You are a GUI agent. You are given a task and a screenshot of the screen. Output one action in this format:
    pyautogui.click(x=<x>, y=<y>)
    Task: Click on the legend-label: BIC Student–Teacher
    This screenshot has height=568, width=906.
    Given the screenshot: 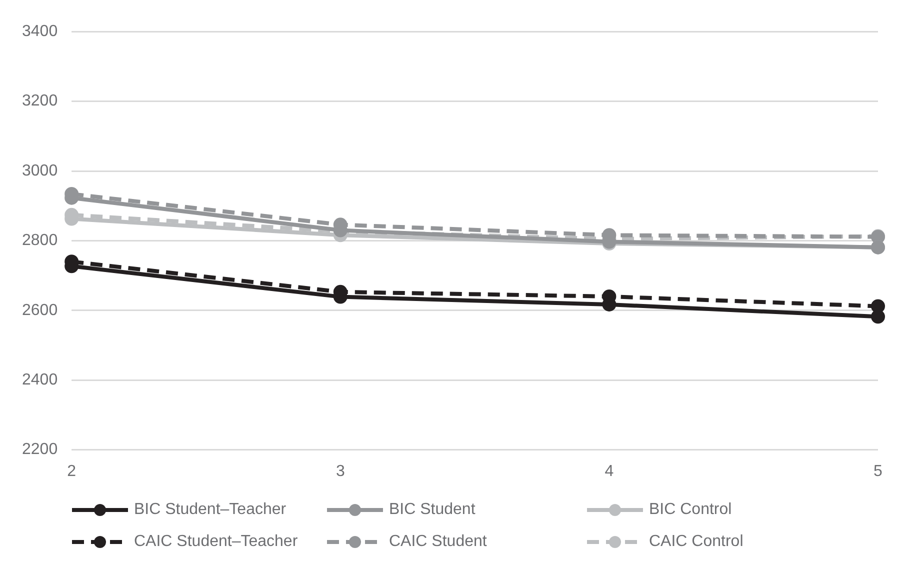 What is the action you would take?
    pyautogui.click(x=210, y=510)
    